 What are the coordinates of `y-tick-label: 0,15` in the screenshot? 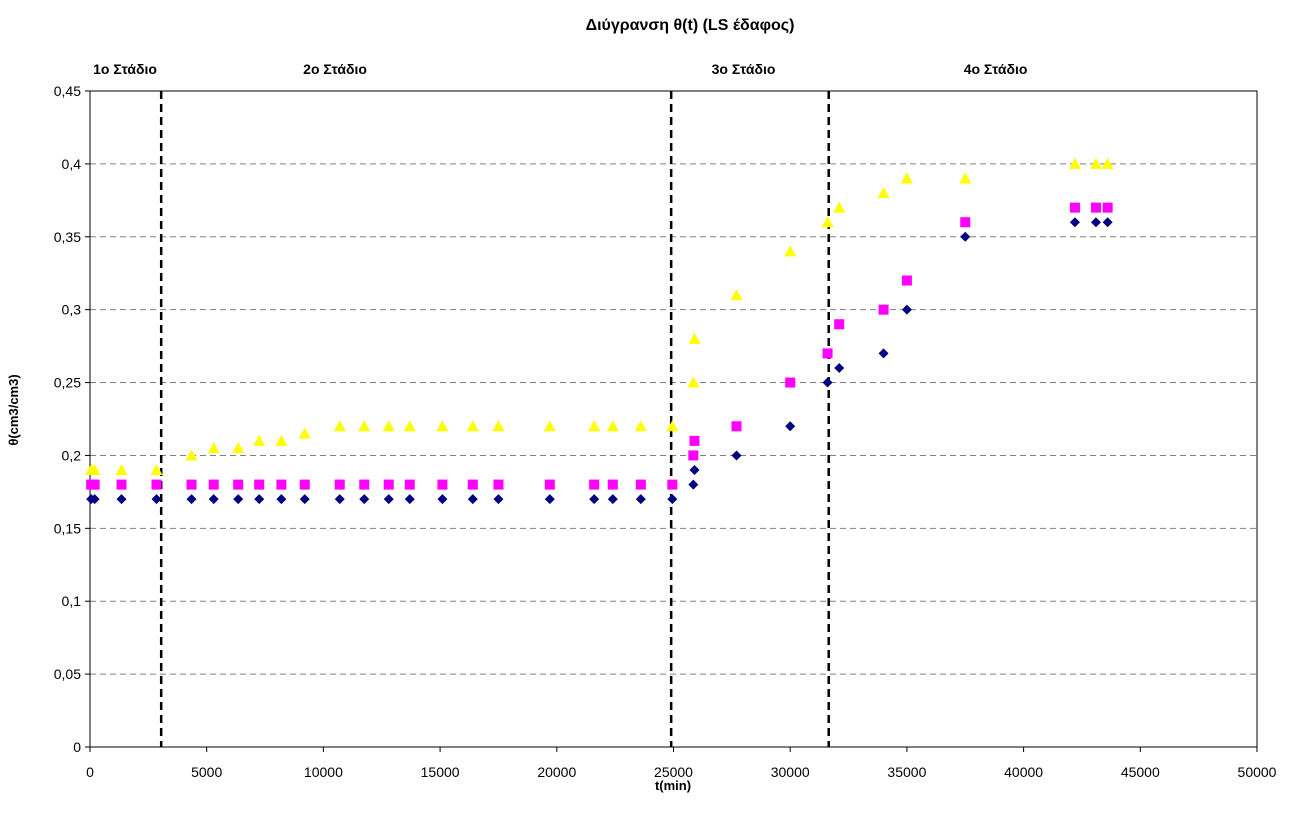 It's located at (67, 528).